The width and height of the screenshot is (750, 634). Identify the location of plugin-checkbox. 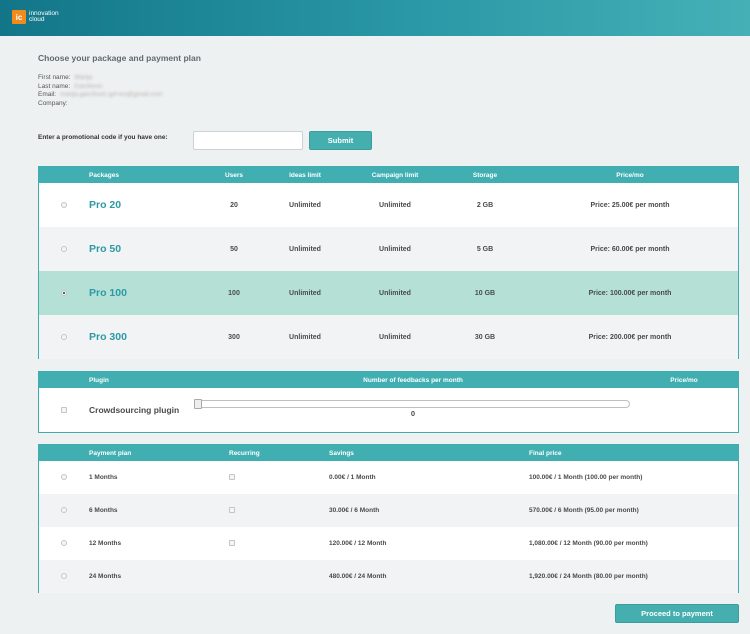
(64, 410).